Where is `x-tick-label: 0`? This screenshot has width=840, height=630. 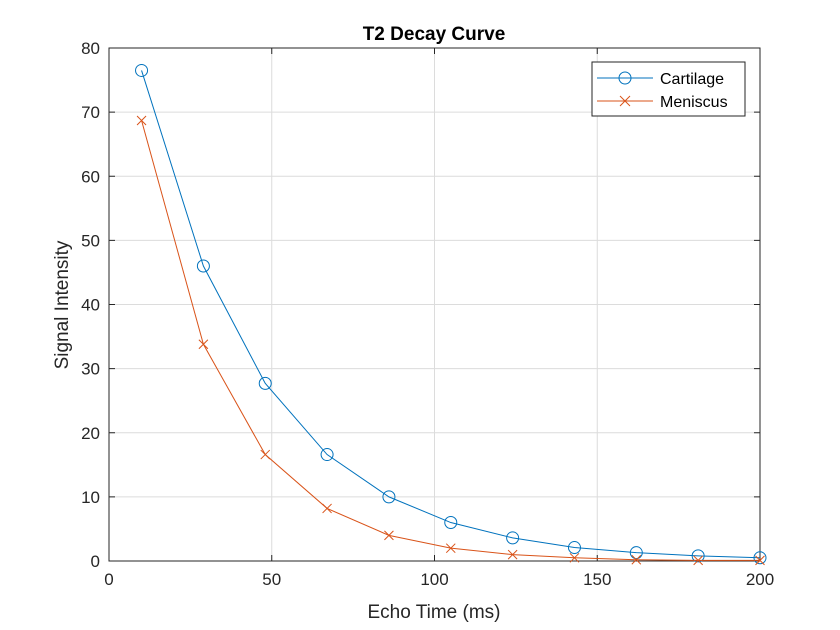 x-tick-label: 0 is located at coordinates (108, 579).